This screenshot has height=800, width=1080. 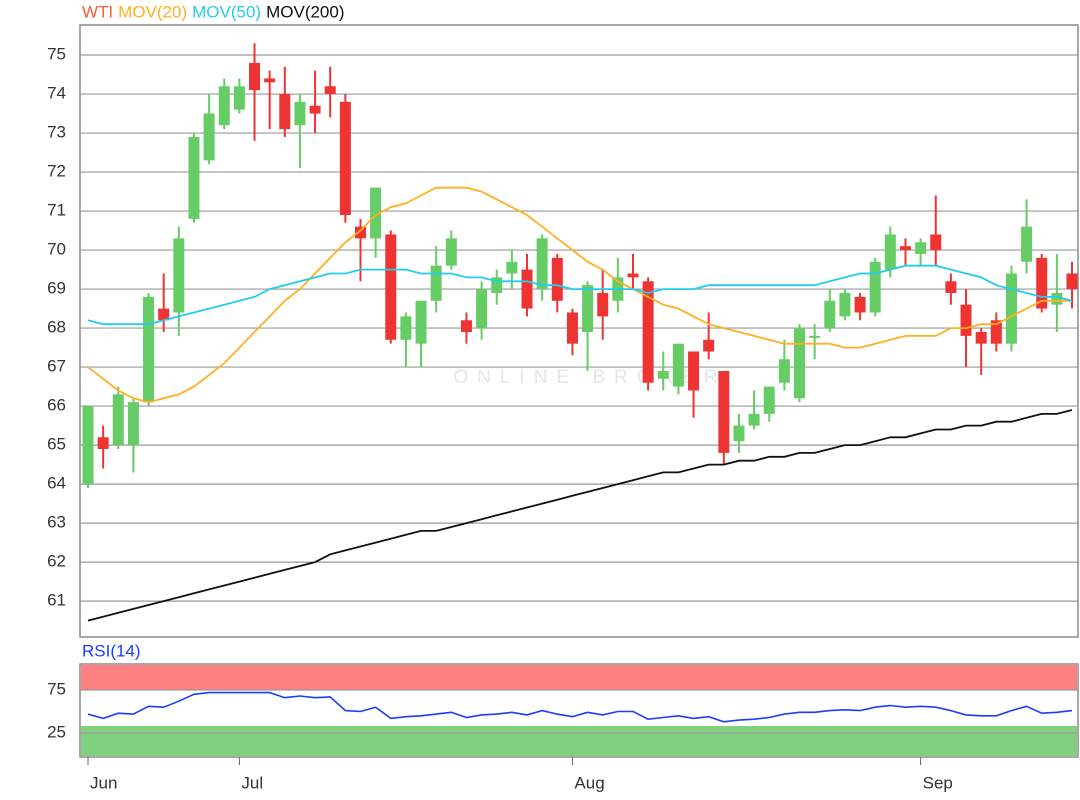 I want to click on y-tick-label: 62, so click(x=56, y=561).